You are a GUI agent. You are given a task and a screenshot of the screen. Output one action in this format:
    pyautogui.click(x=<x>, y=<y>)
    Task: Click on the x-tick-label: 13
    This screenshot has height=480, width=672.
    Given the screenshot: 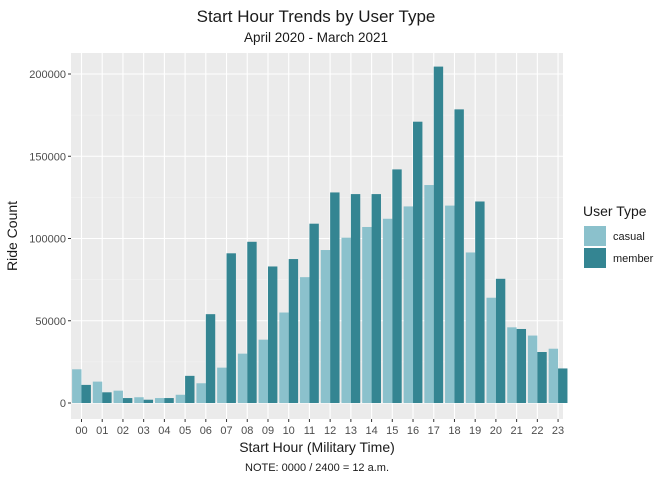 What is the action you would take?
    pyautogui.click(x=351, y=431)
    